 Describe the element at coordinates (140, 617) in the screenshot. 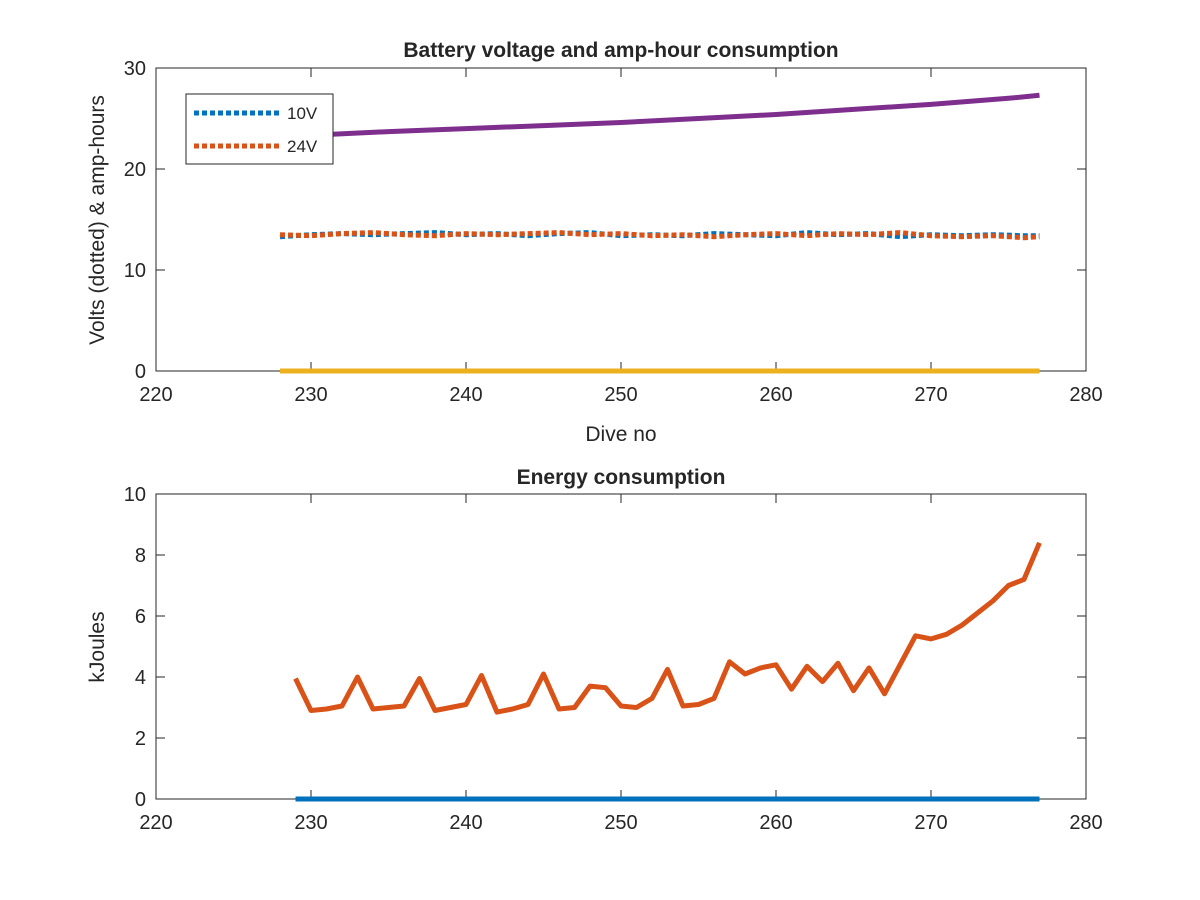

I see `y-tick-label: 6` at that location.